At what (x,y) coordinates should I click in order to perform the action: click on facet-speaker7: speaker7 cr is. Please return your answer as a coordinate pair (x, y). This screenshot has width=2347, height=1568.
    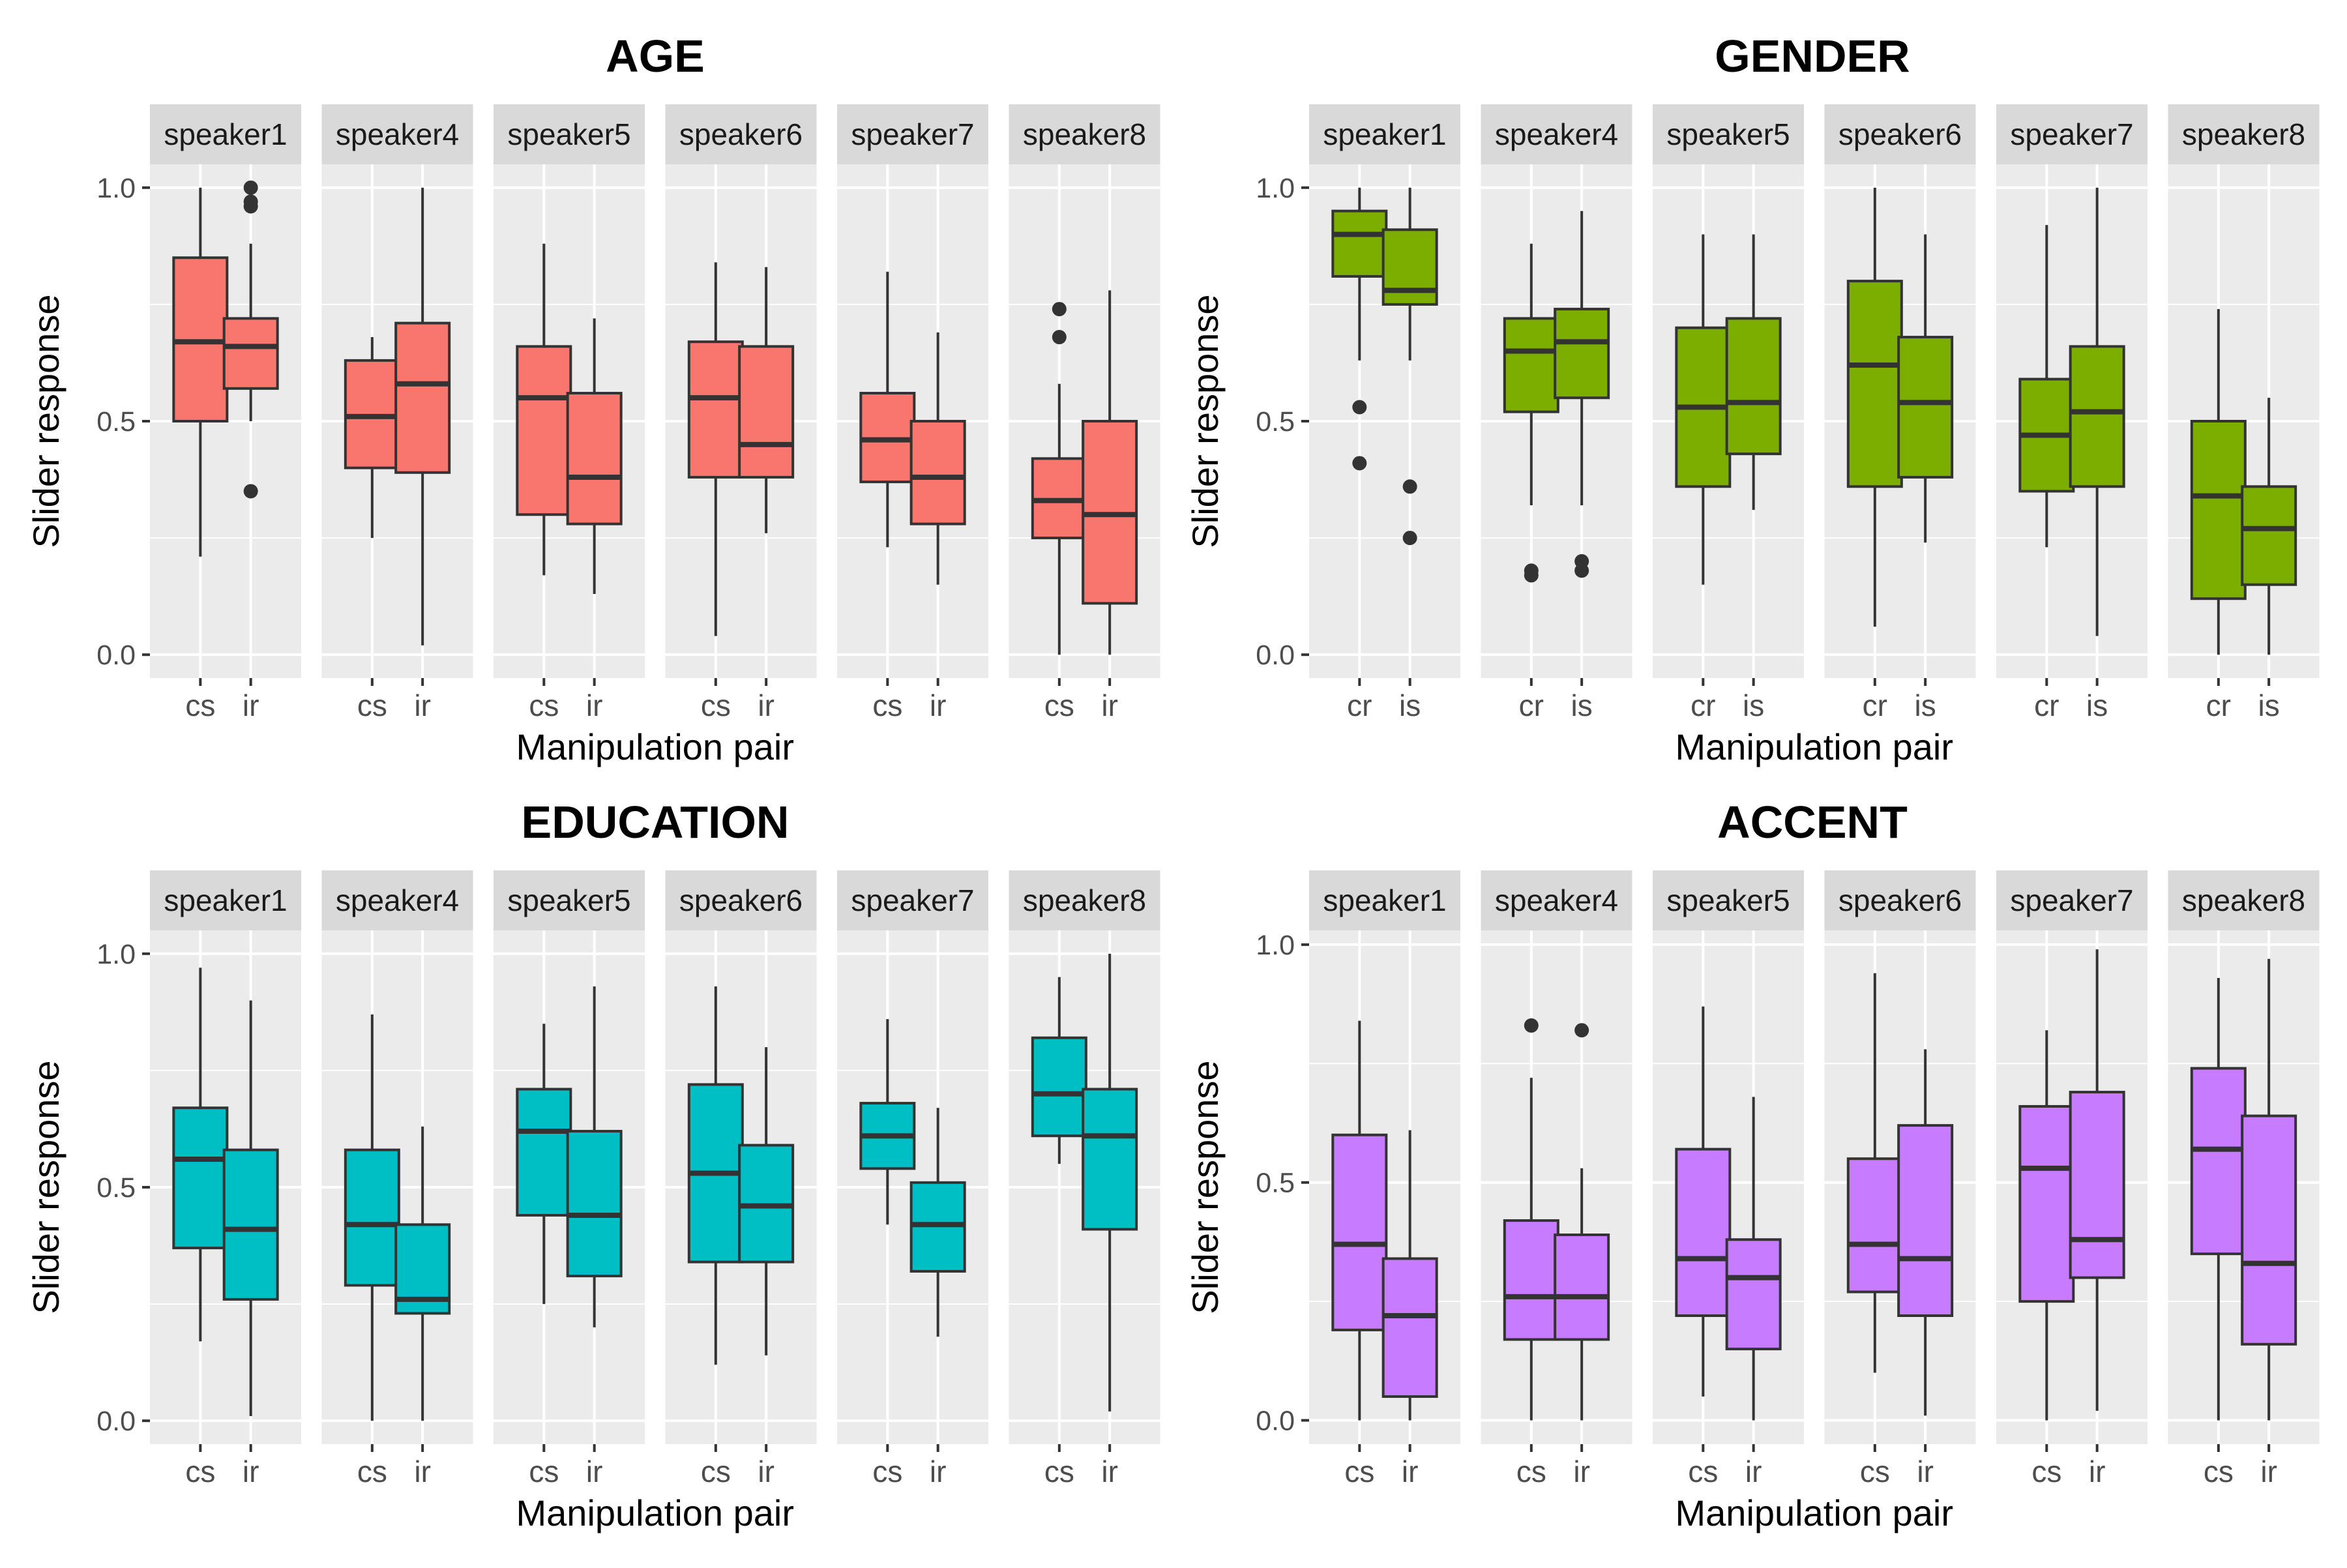
    Looking at the image, I should click on (2072, 413).